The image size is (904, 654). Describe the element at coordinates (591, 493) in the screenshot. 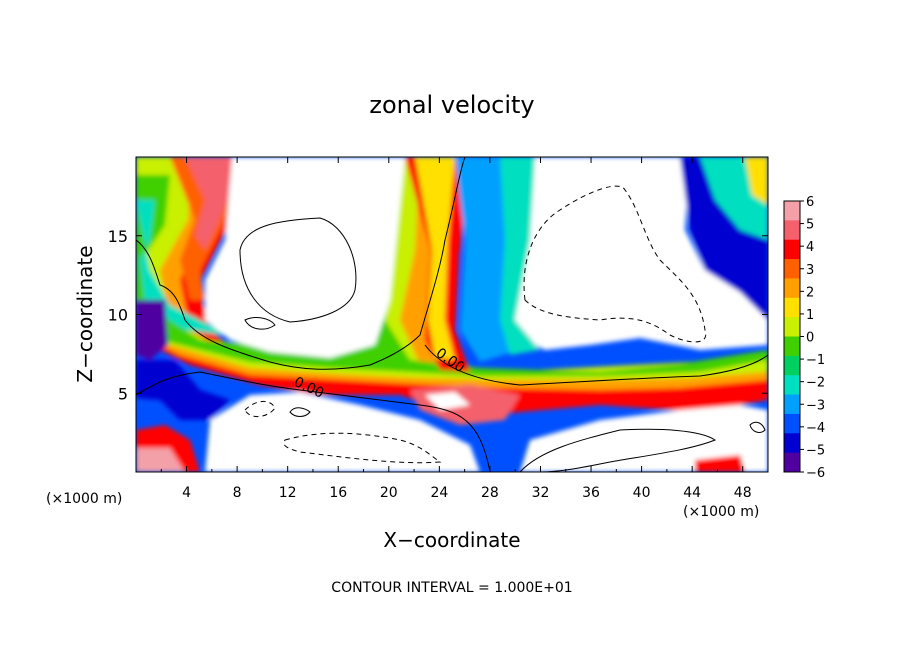

I see `x-tick-label: 36` at that location.